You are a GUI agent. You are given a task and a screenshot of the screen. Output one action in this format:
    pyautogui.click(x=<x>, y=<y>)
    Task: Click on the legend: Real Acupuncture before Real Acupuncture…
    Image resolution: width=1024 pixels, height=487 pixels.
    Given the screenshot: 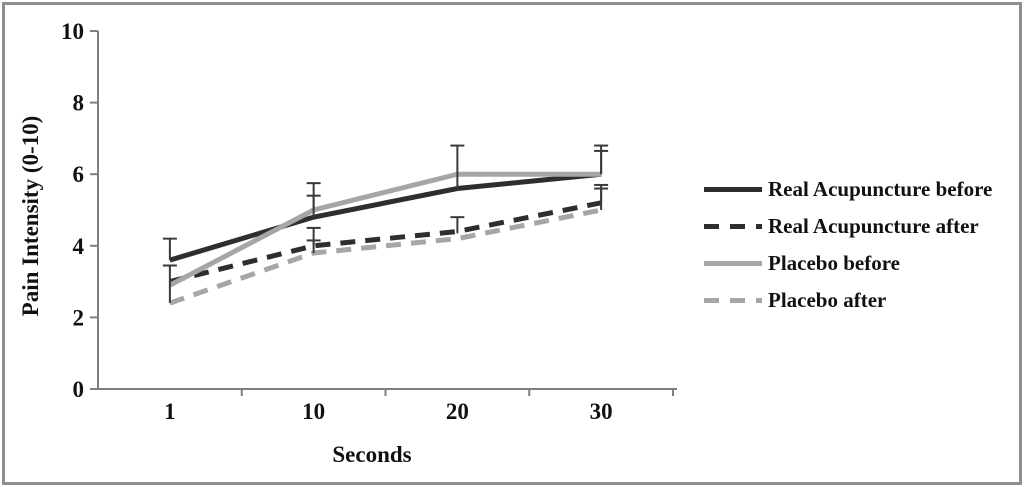 What is the action you would take?
    pyautogui.click(x=848, y=245)
    